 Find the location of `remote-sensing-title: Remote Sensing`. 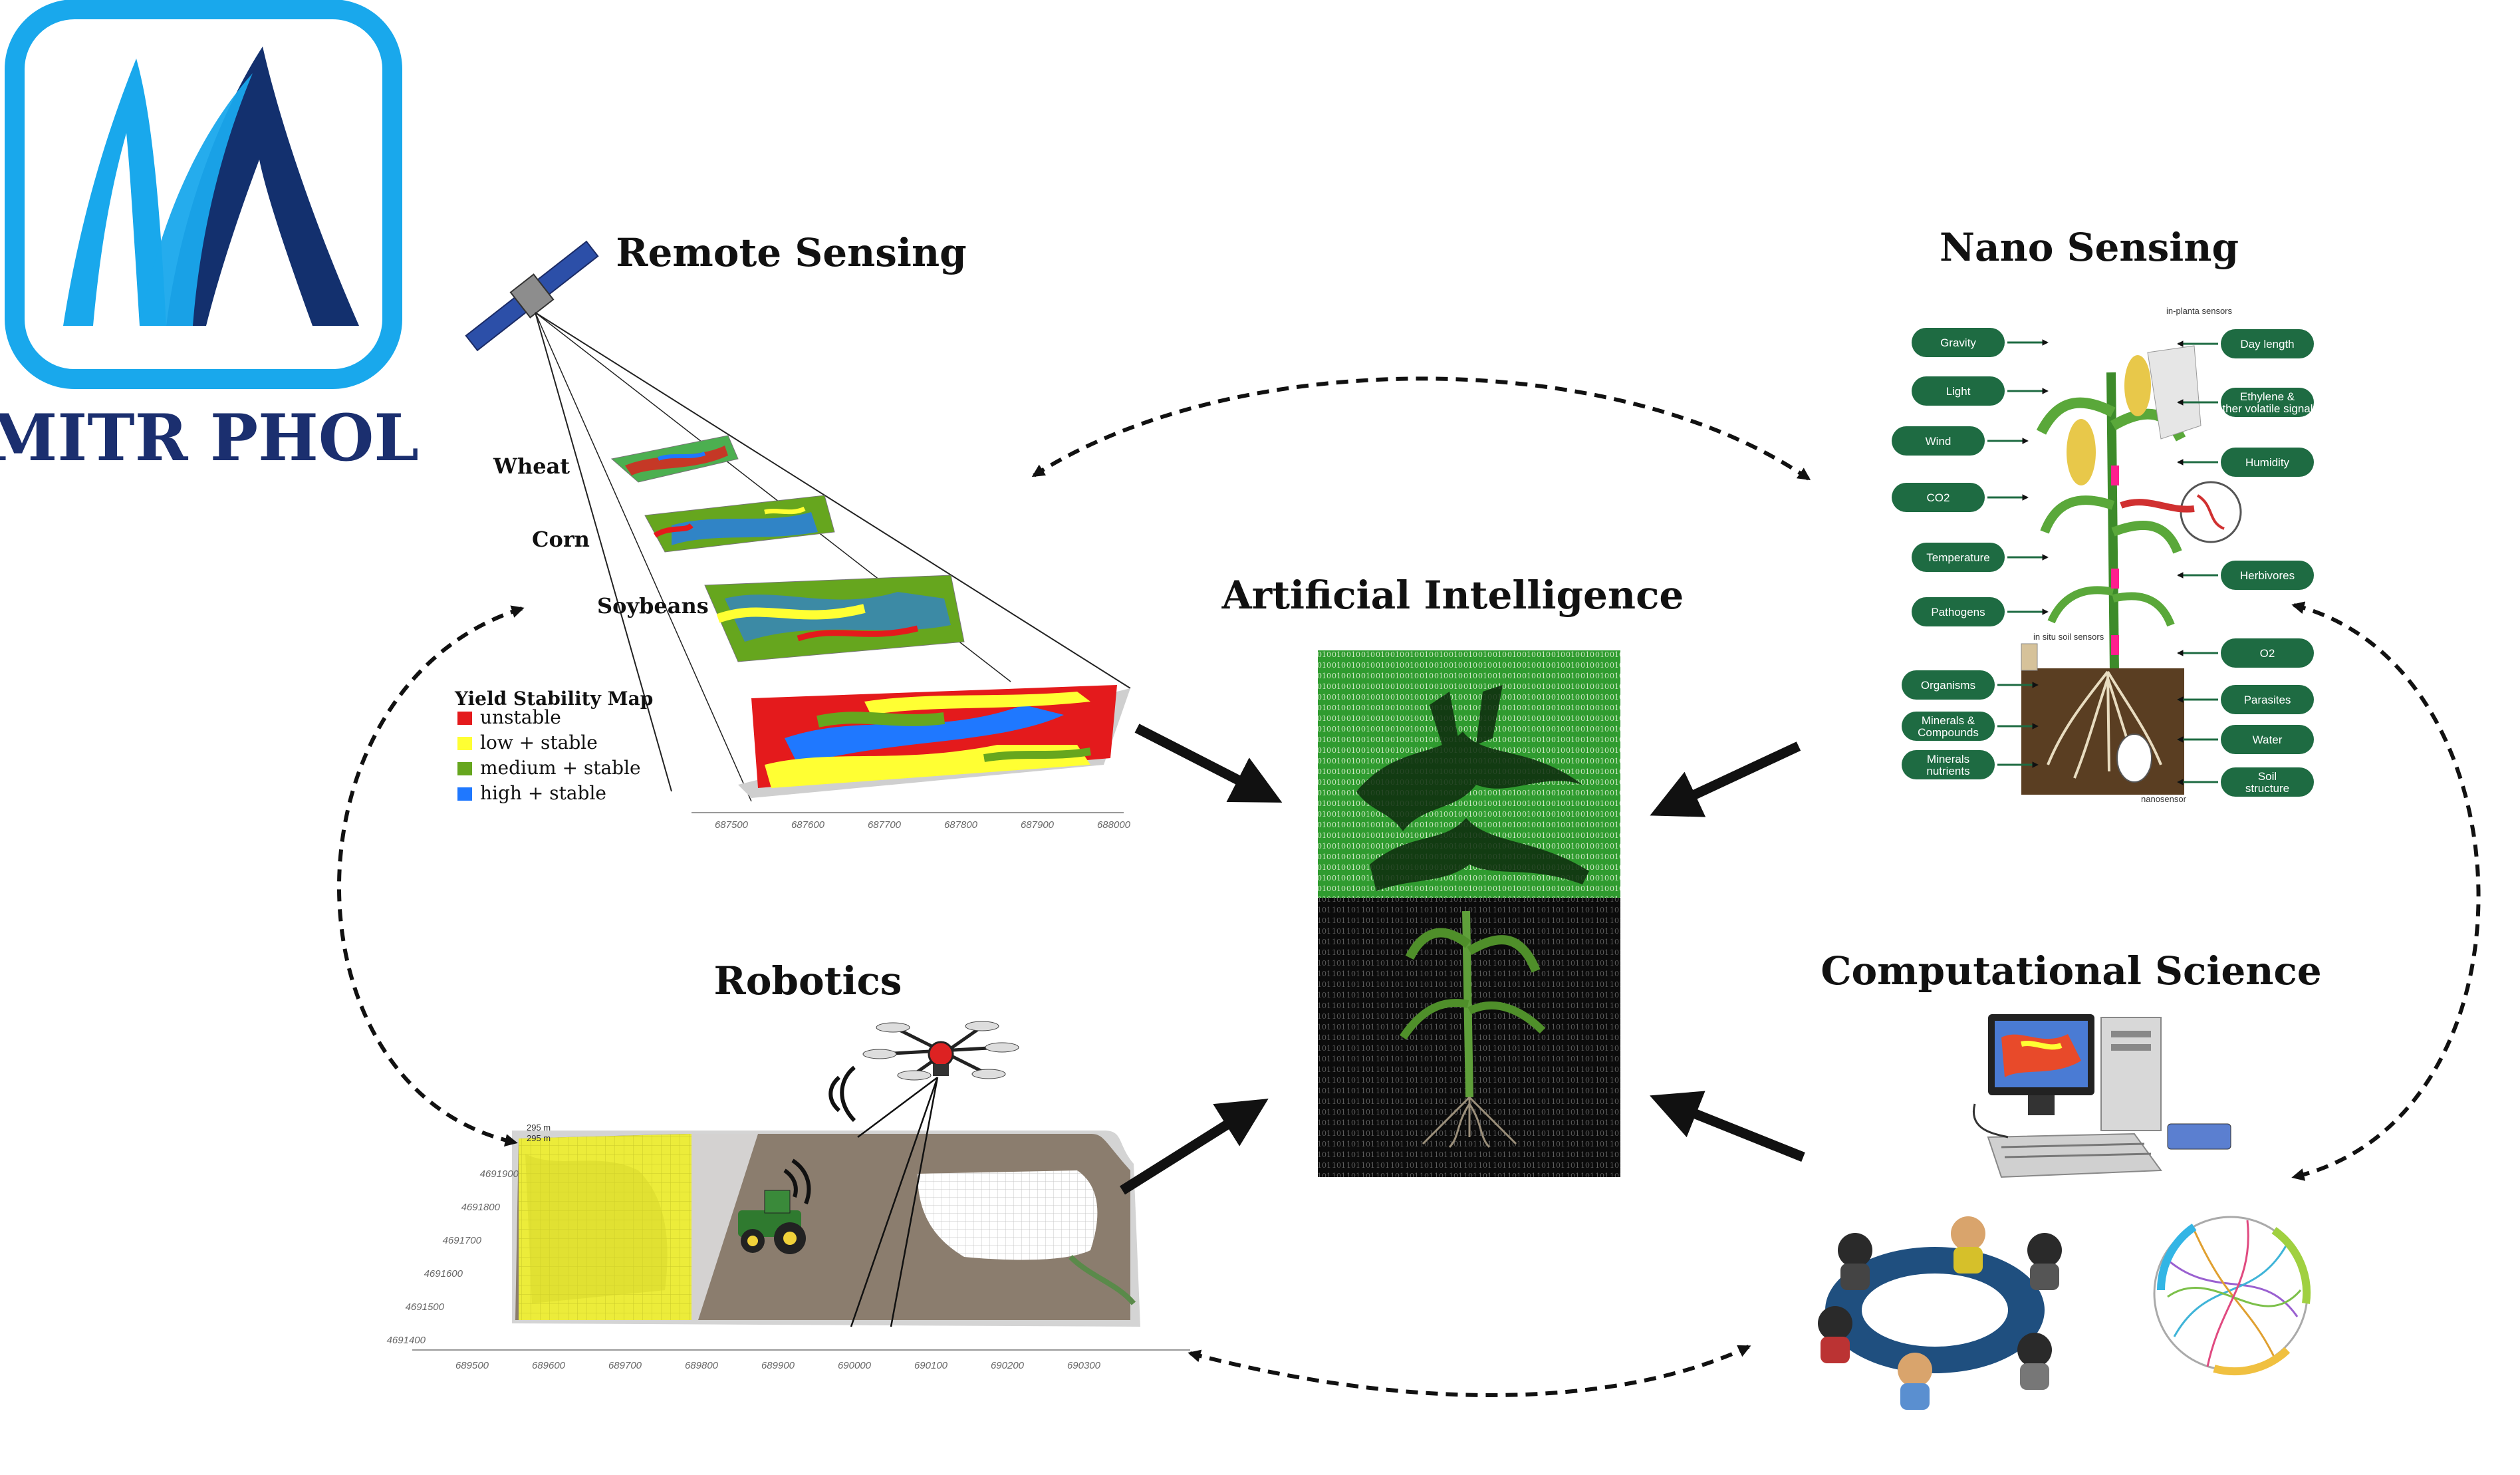

remote-sensing-title: Remote Sensing is located at coordinates (791, 252).